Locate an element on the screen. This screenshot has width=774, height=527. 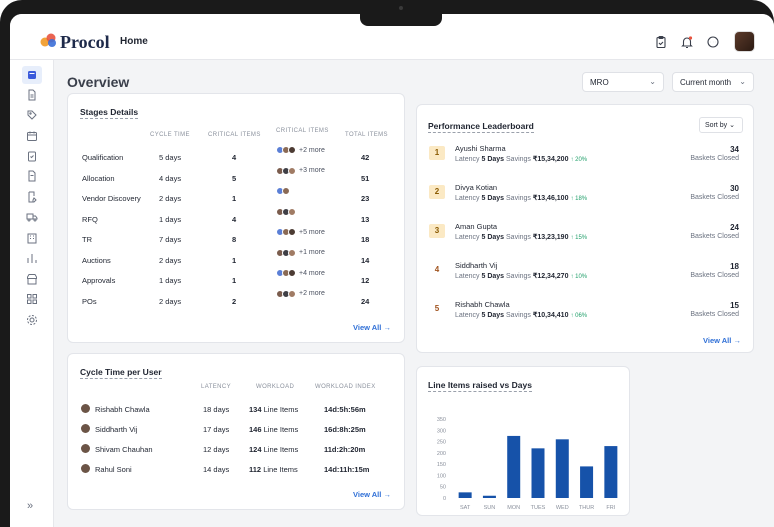
savings-change: ↑ 18% is located at coordinates (579, 199).